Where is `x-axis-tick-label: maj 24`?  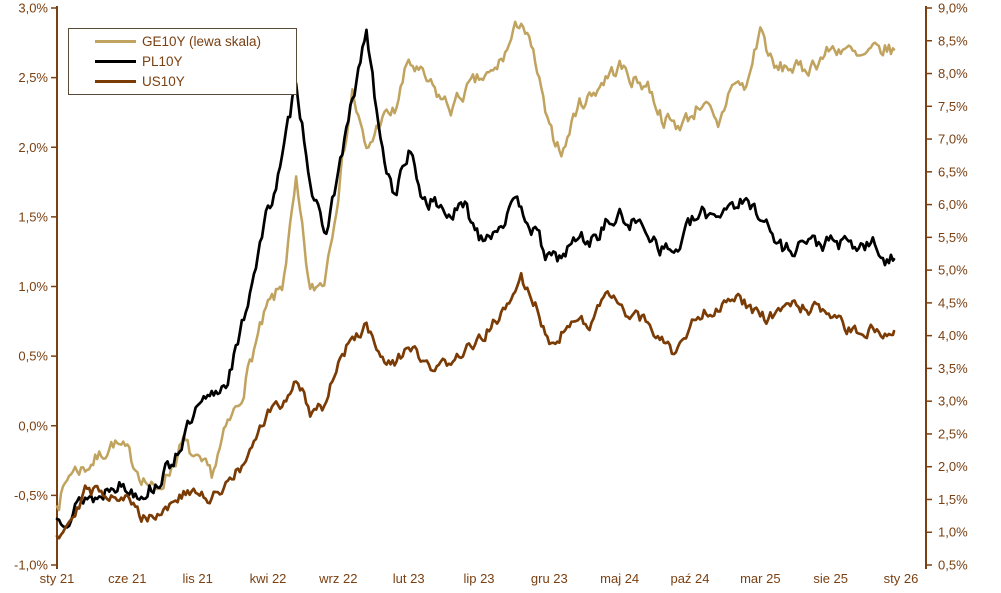
x-axis-tick-label: maj 24 is located at coordinates (619, 578).